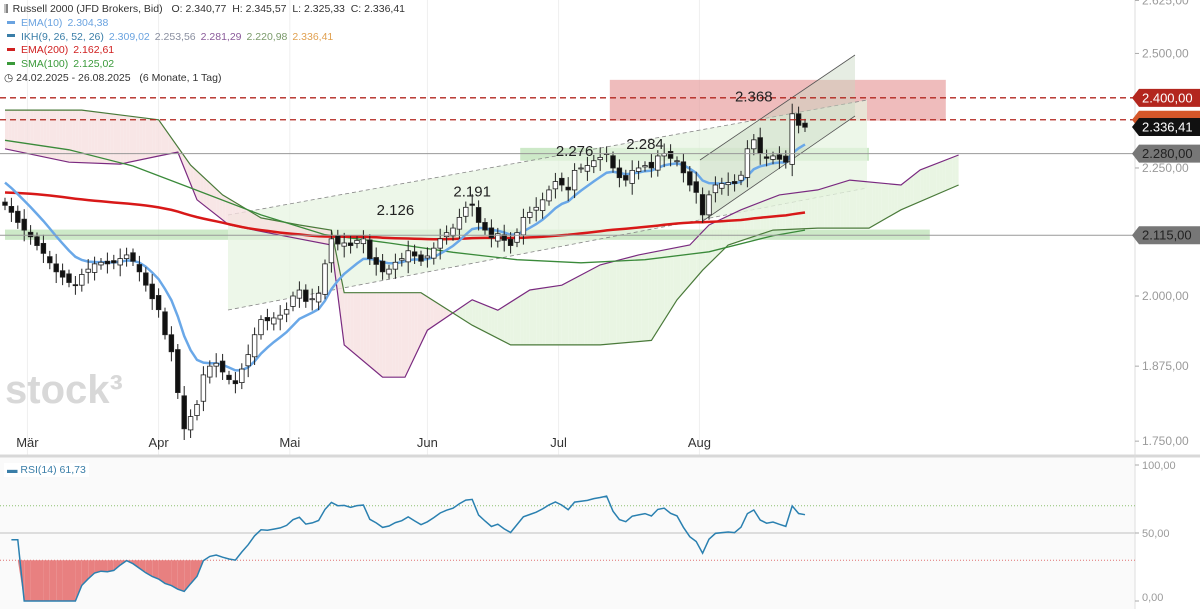 This screenshot has height=609, width=1200. I want to click on indicator-value: 2.336,41, so click(313, 36).